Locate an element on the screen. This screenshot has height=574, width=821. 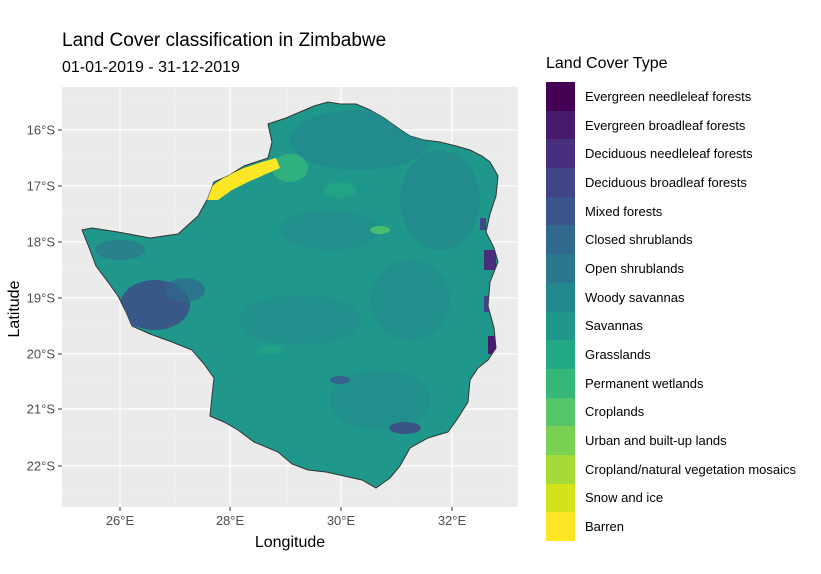
map-subtitle: 01-01-2019 - 31-12-2019 is located at coordinates (151, 67).